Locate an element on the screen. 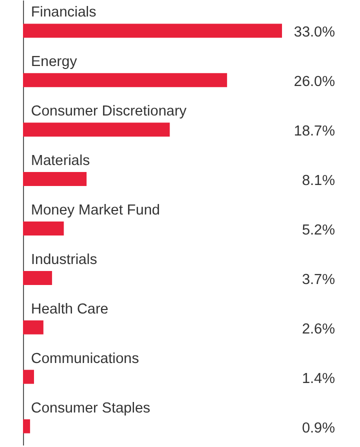 This screenshot has height=447, width=360. data-label: 3.7% is located at coordinates (319, 280).